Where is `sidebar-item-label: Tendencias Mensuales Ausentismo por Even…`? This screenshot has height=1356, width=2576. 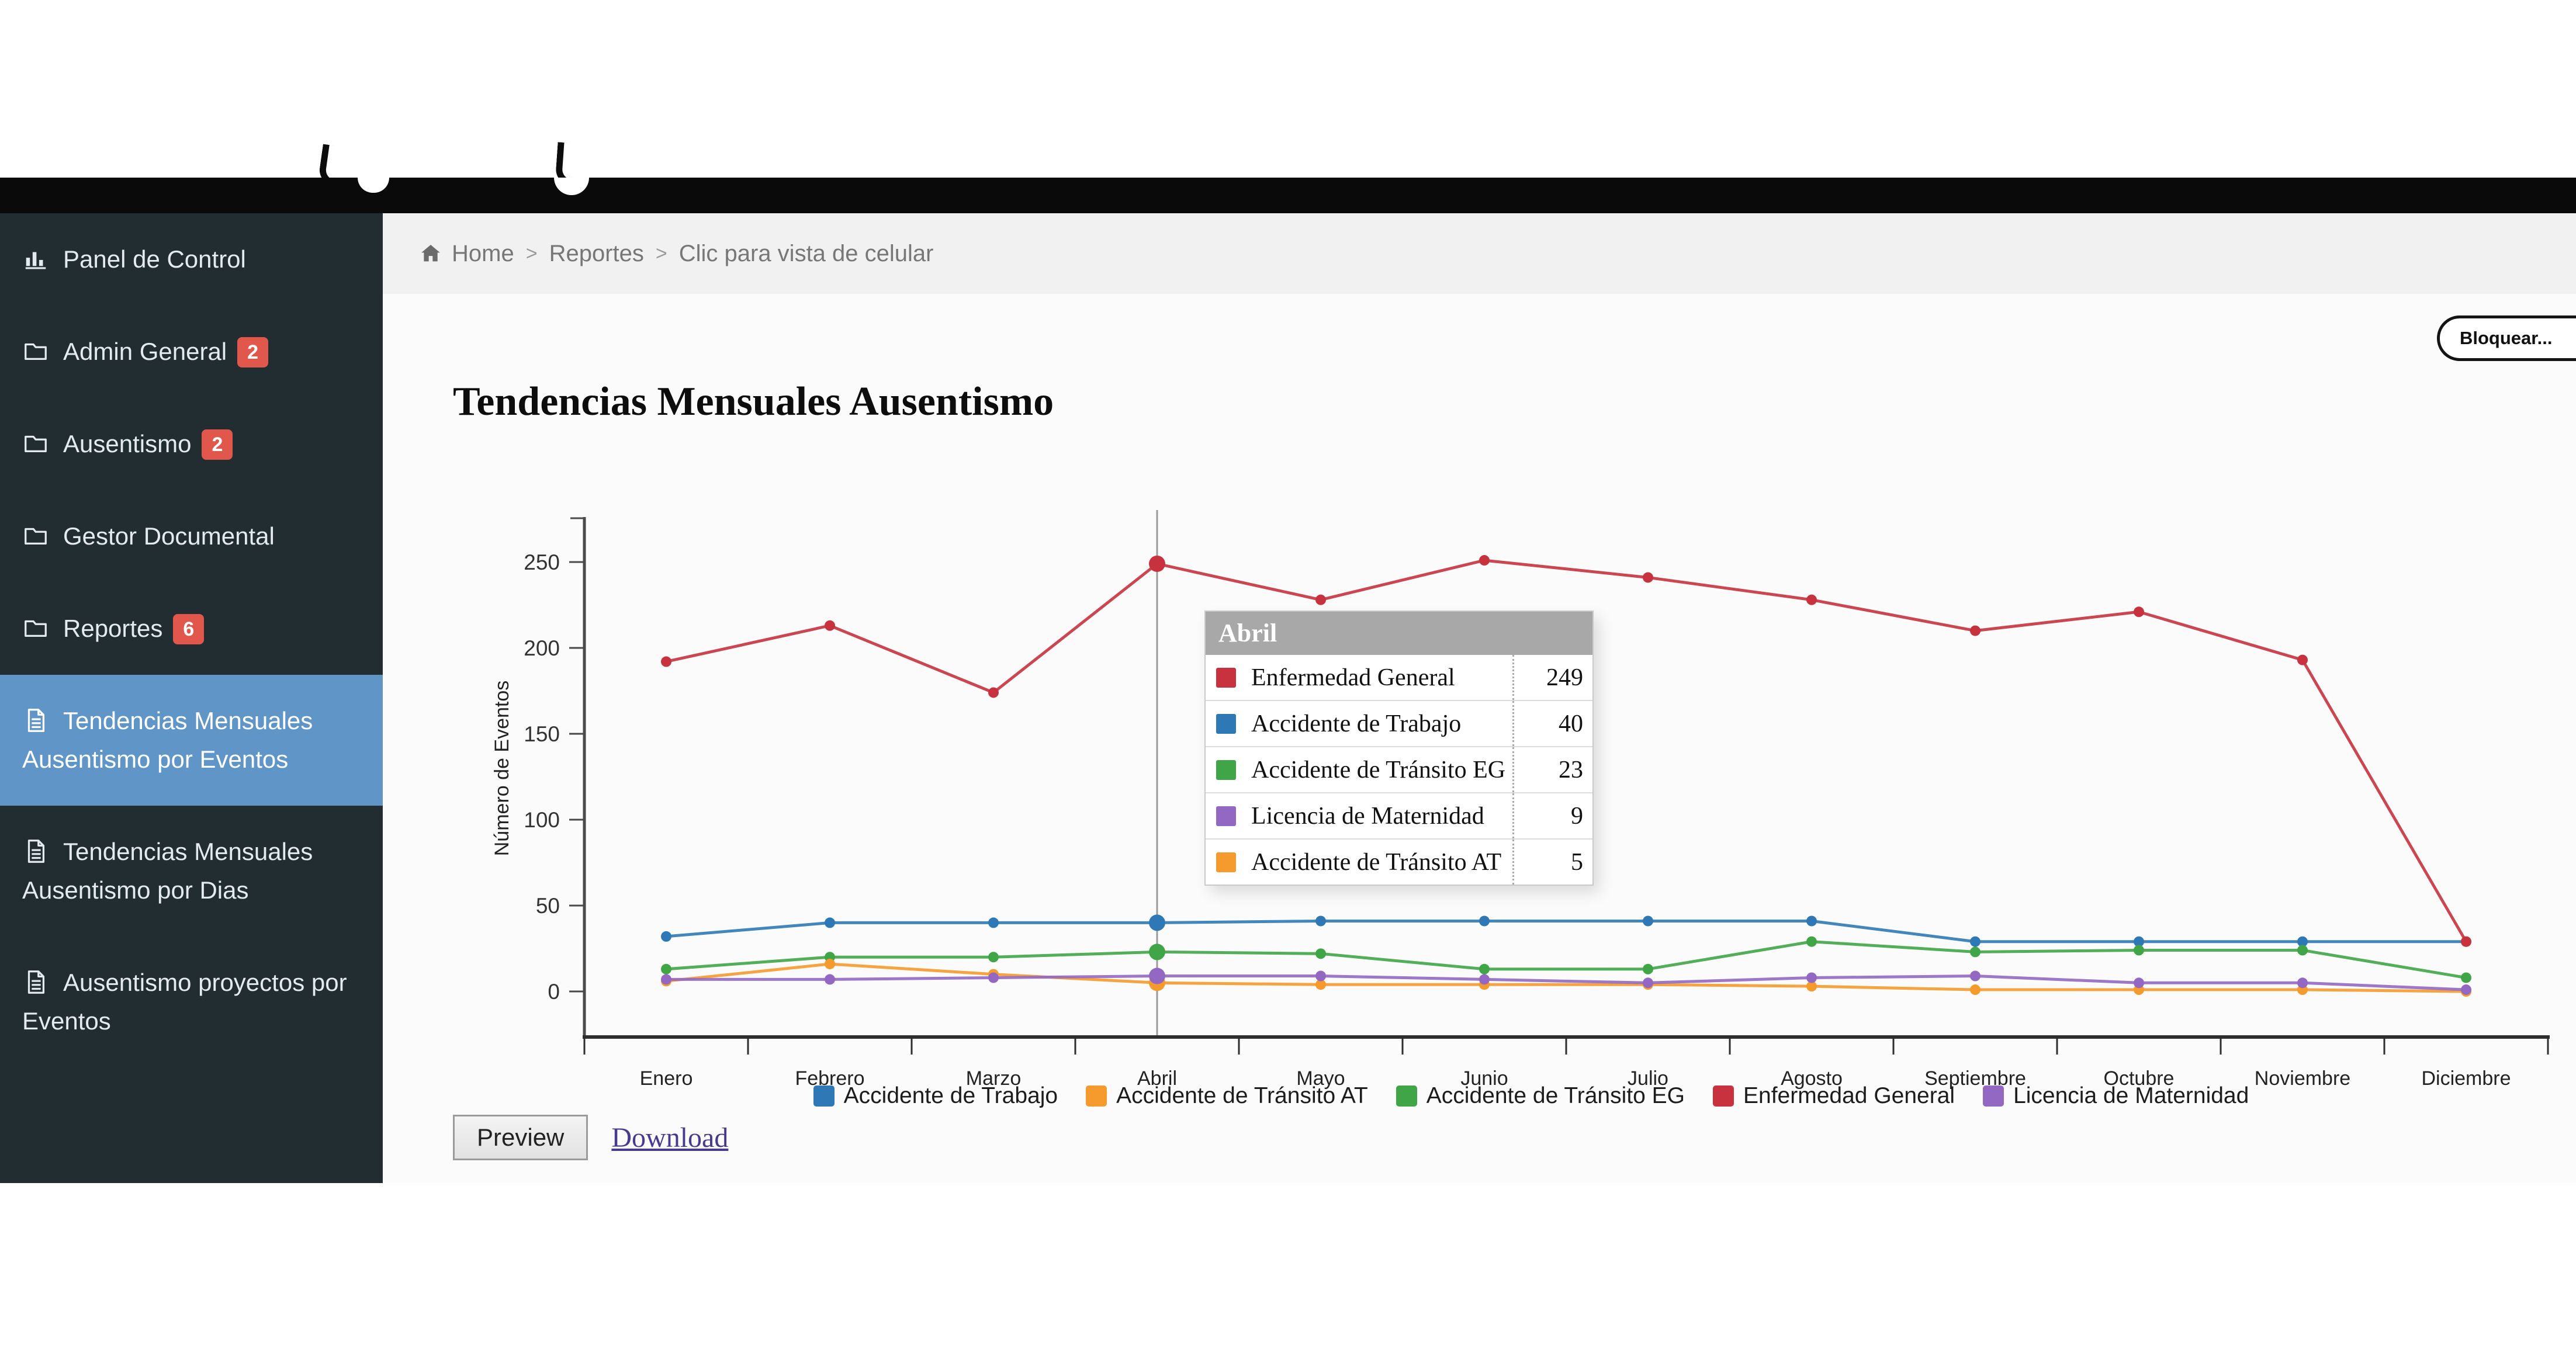 sidebar-item-label: Tendencias Mensuales Ausentismo por Even… is located at coordinates (167, 740).